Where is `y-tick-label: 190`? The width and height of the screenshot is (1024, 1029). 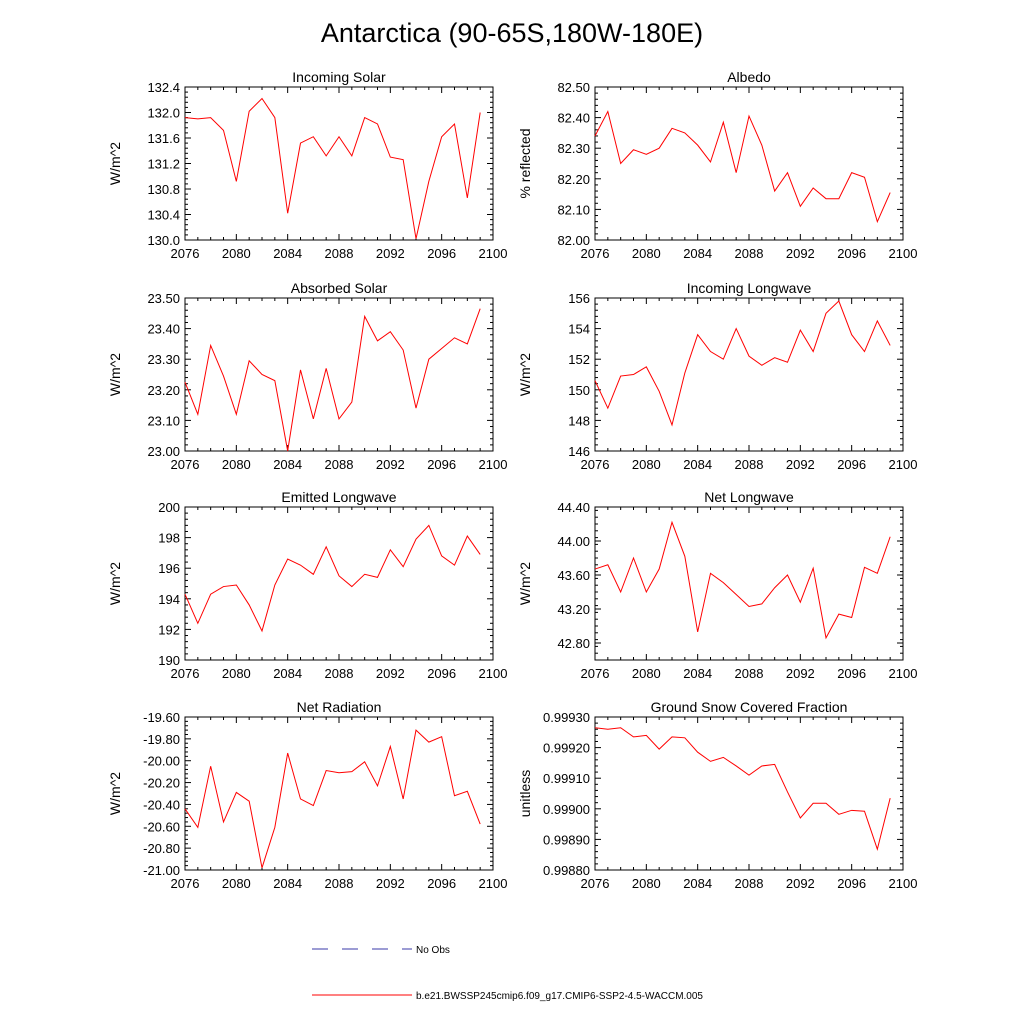 y-tick-label: 190 is located at coordinates (169, 660).